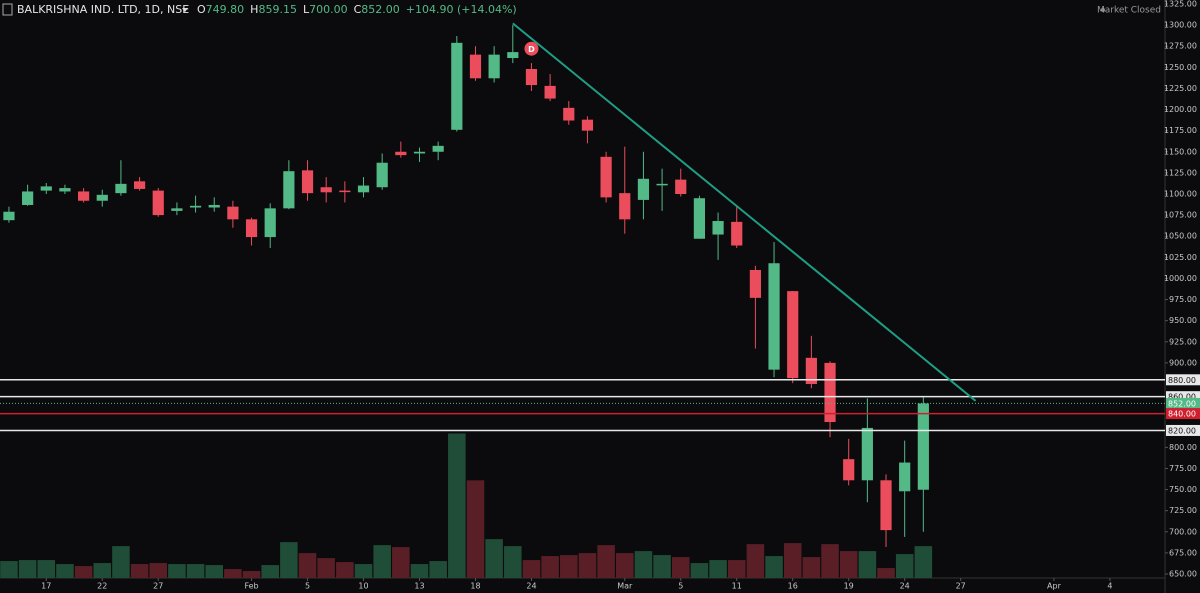  Describe the element at coordinates (1180, 4) in the screenshot. I see `y-tick-label: 1325.00` at that location.